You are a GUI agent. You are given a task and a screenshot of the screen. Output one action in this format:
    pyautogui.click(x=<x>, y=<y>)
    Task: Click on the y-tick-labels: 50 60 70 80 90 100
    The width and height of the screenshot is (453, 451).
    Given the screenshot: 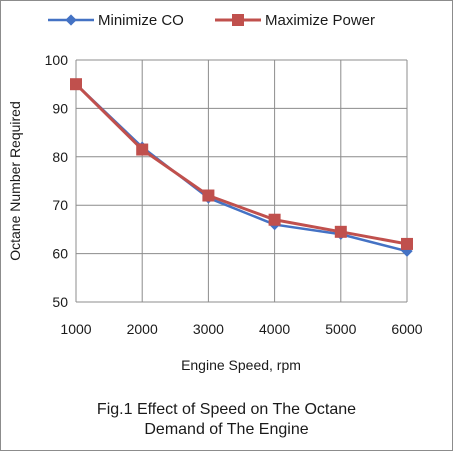 What is the action you would take?
    pyautogui.click(x=57, y=181)
    